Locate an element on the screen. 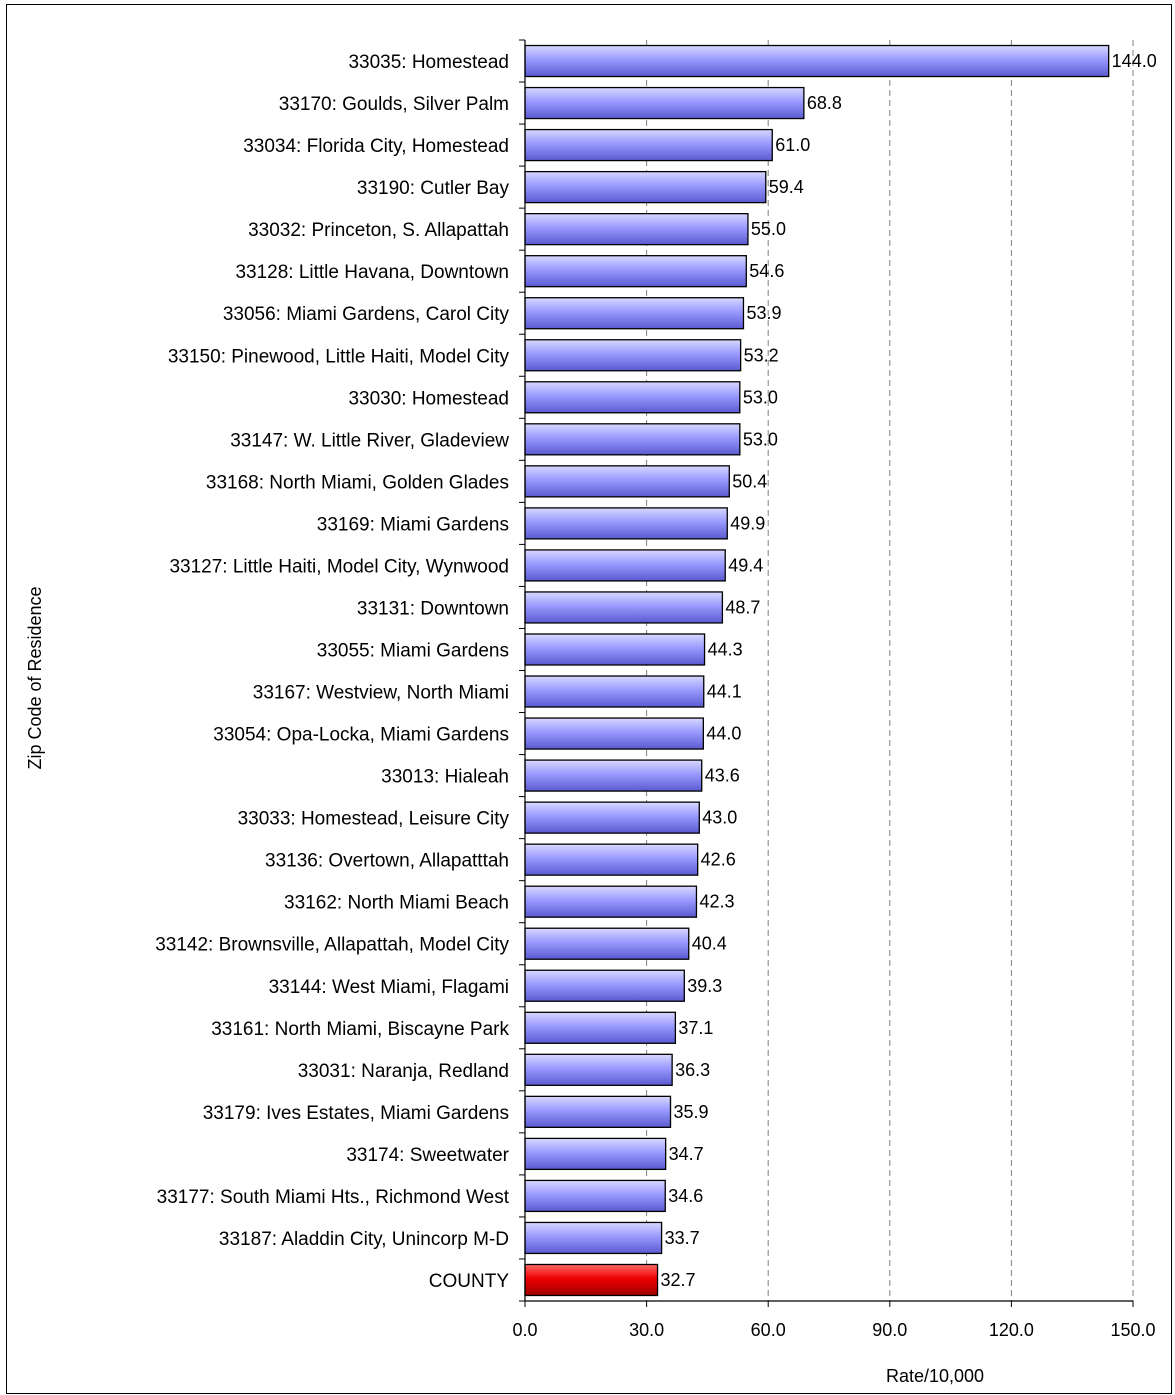 This screenshot has height=1395, width=1175. category-label: 33190: Cutler Bay is located at coordinates (433, 188).